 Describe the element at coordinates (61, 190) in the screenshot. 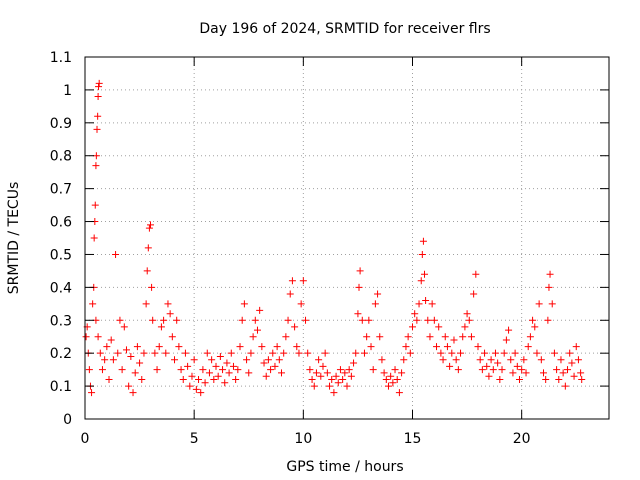

I see `y-tick-label: 0.7` at that location.